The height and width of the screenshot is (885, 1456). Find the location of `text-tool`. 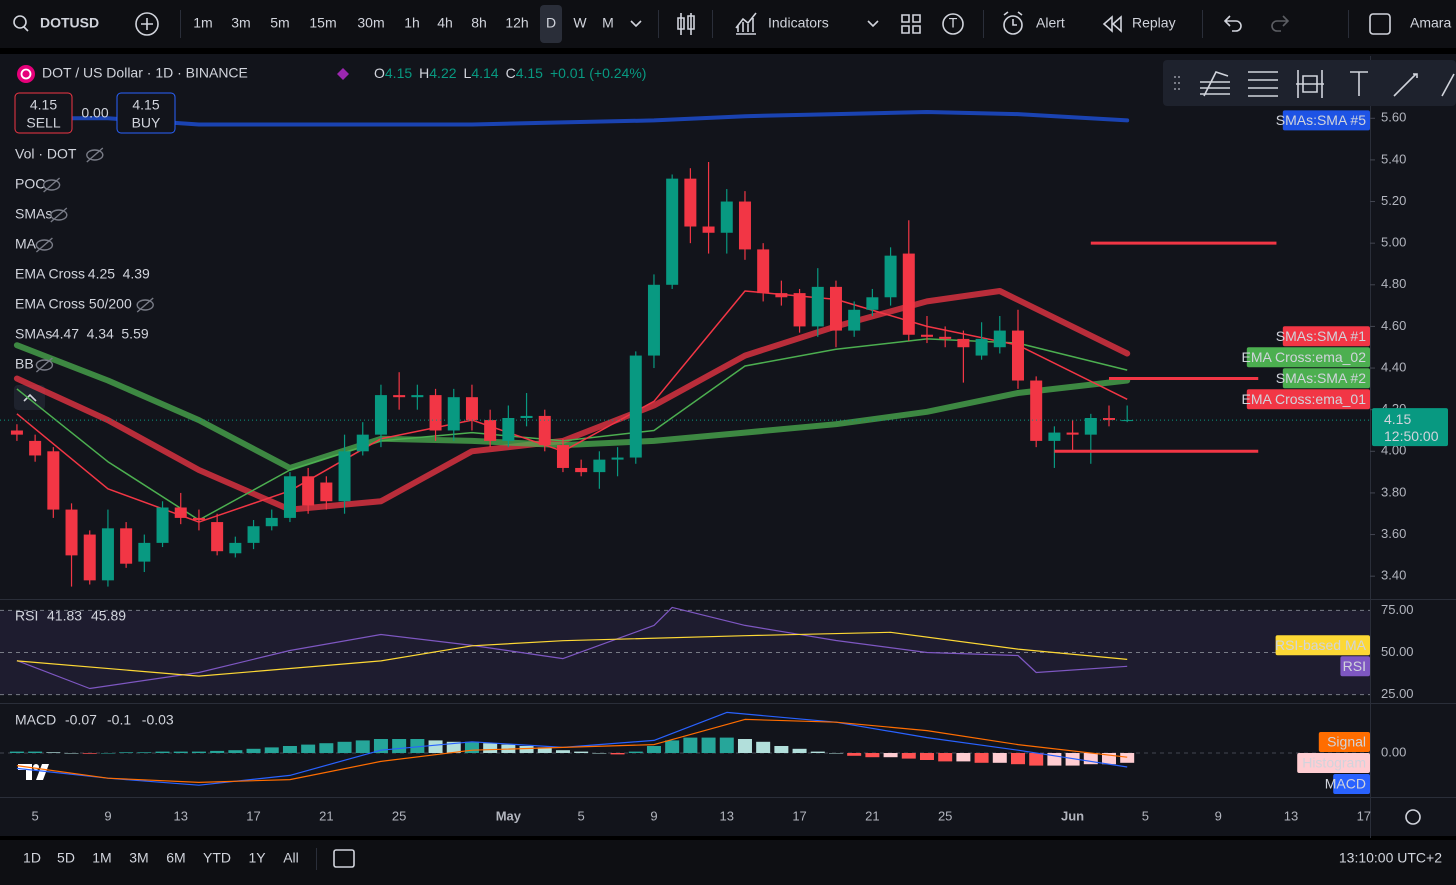

text-tool is located at coordinates (1359, 83).